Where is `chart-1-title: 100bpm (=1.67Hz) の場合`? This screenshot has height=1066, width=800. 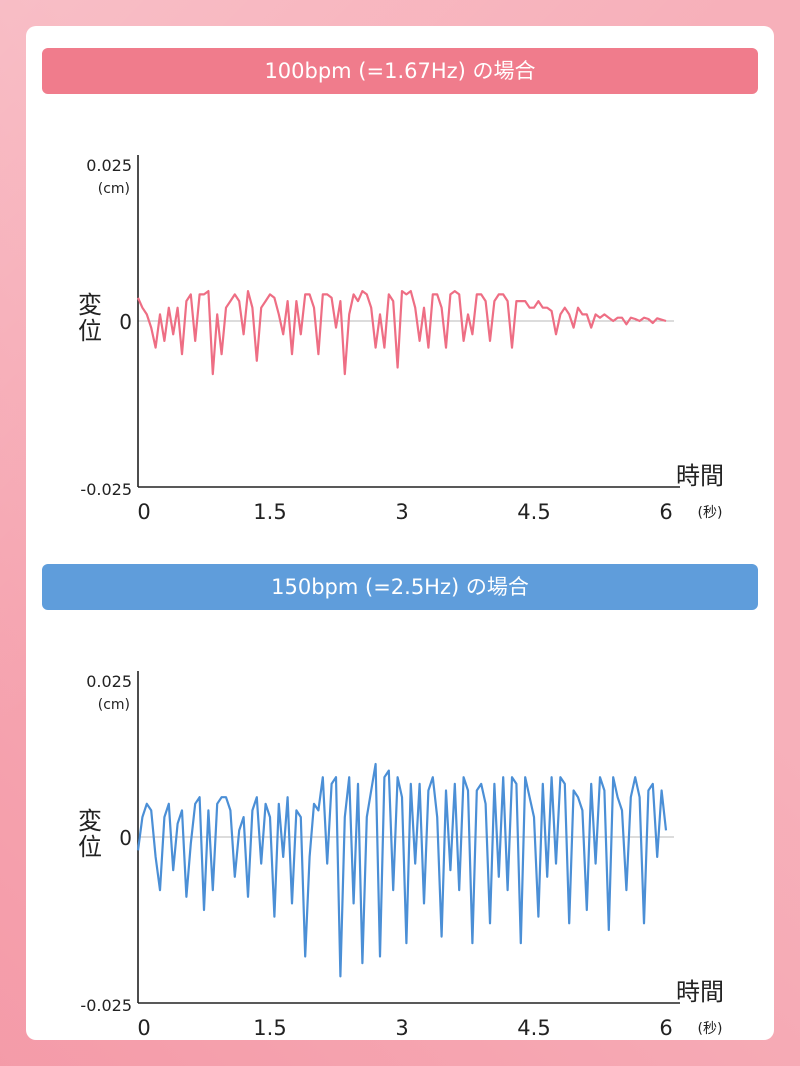 chart-1-title: 100bpm (=1.67Hz) の場合 is located at coordinates (400, 71).